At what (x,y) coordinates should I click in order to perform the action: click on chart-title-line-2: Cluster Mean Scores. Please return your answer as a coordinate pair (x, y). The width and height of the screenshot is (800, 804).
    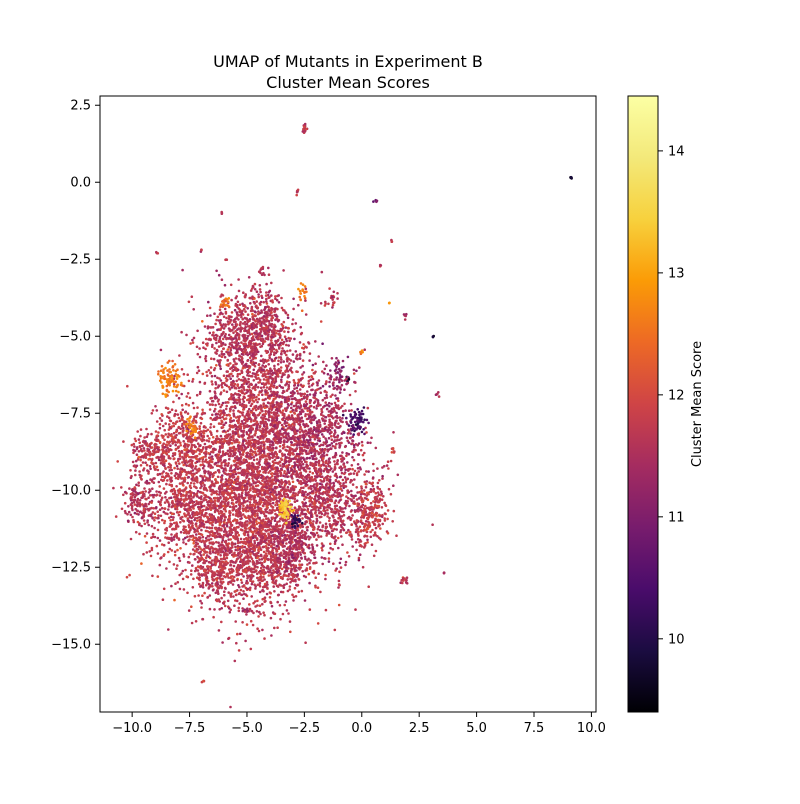
    Looking at the image, I should click on (348, 82).